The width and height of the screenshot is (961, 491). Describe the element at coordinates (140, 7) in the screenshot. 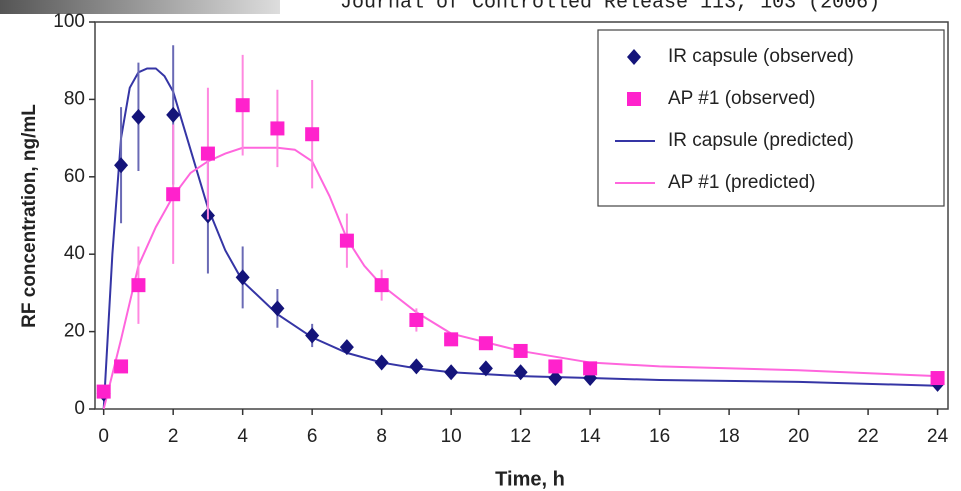

I see `header-image` at that location.